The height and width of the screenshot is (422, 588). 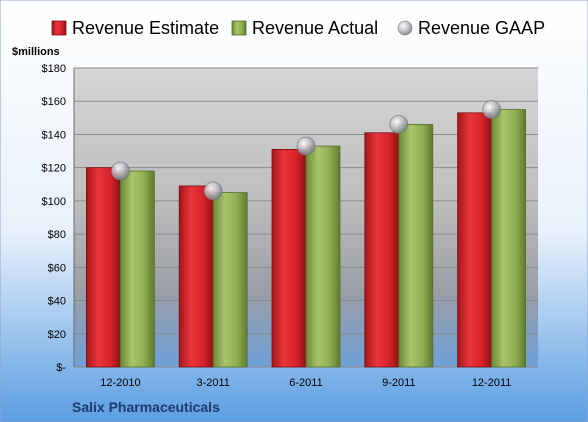 I want to click on x-tick-label: 12-2010, so click(x=120, y=383).